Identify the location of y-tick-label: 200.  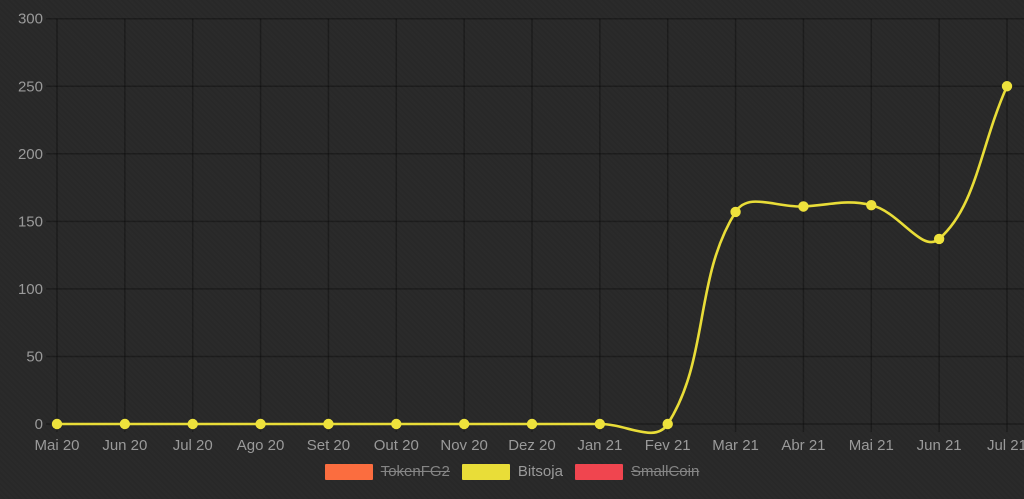
(30, 154).